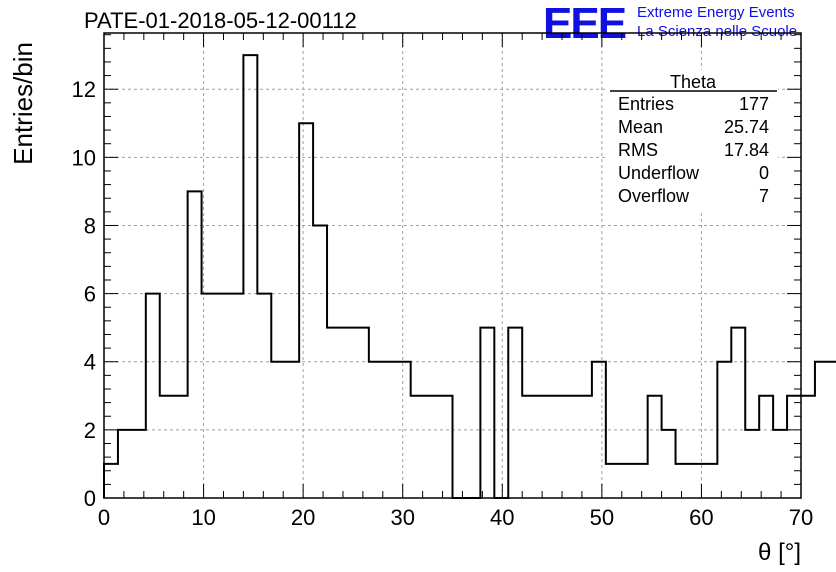  What do you see at coordinates (90, 294) in the screenshot?
I see `y-tick-label: 6` at bounding box center [90, 294].